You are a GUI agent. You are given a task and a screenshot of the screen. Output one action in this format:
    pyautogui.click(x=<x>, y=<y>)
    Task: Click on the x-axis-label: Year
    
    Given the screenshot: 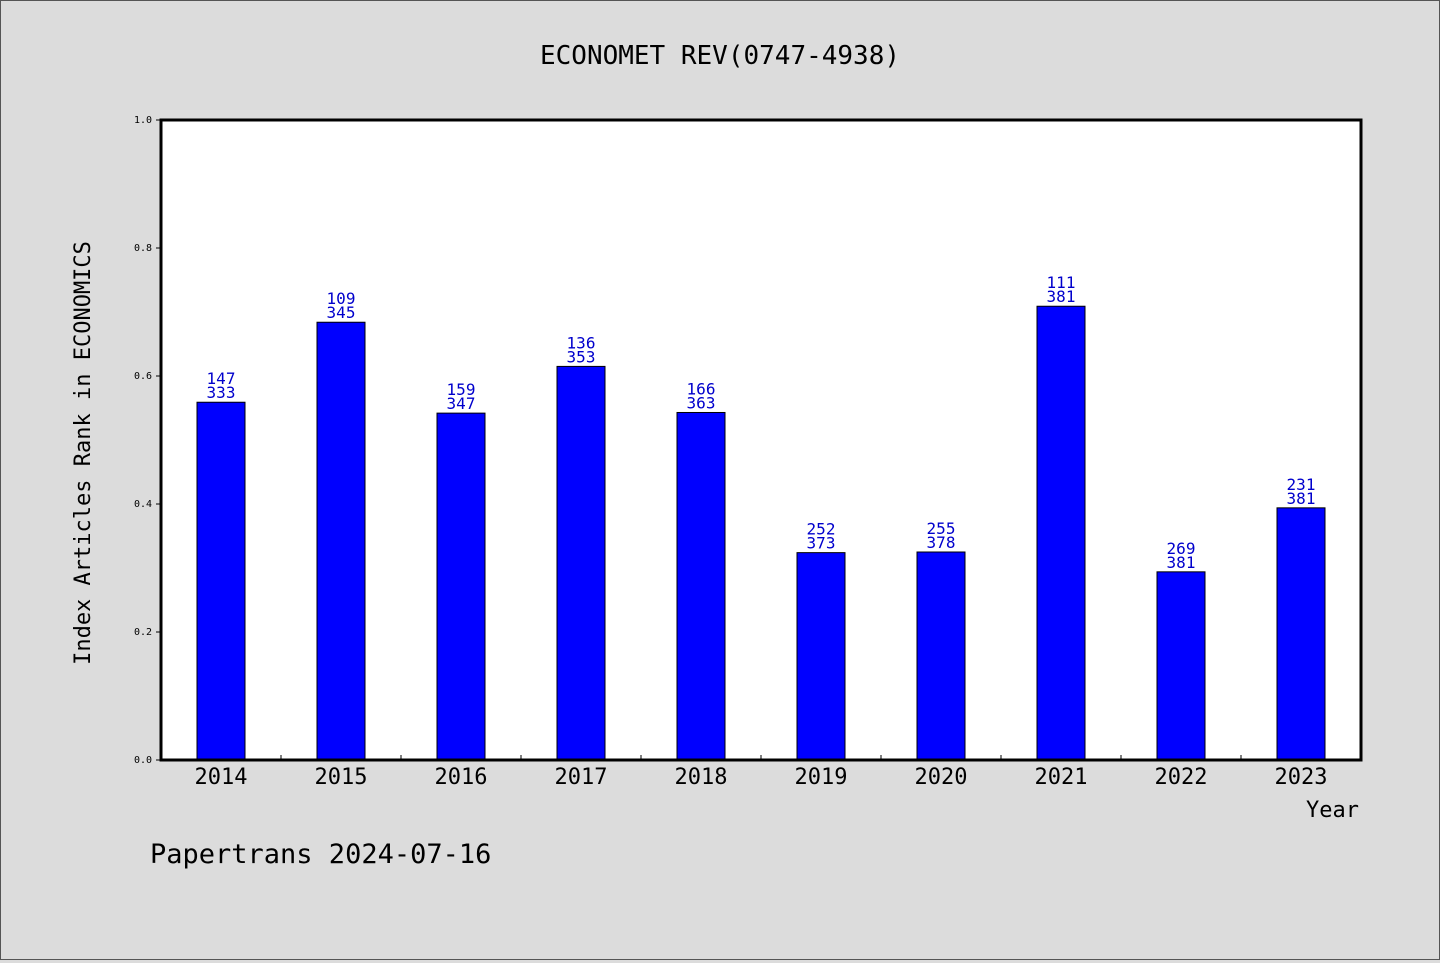 What is the action you would take?
    pyautogui.click(x=1332, y=810)
    